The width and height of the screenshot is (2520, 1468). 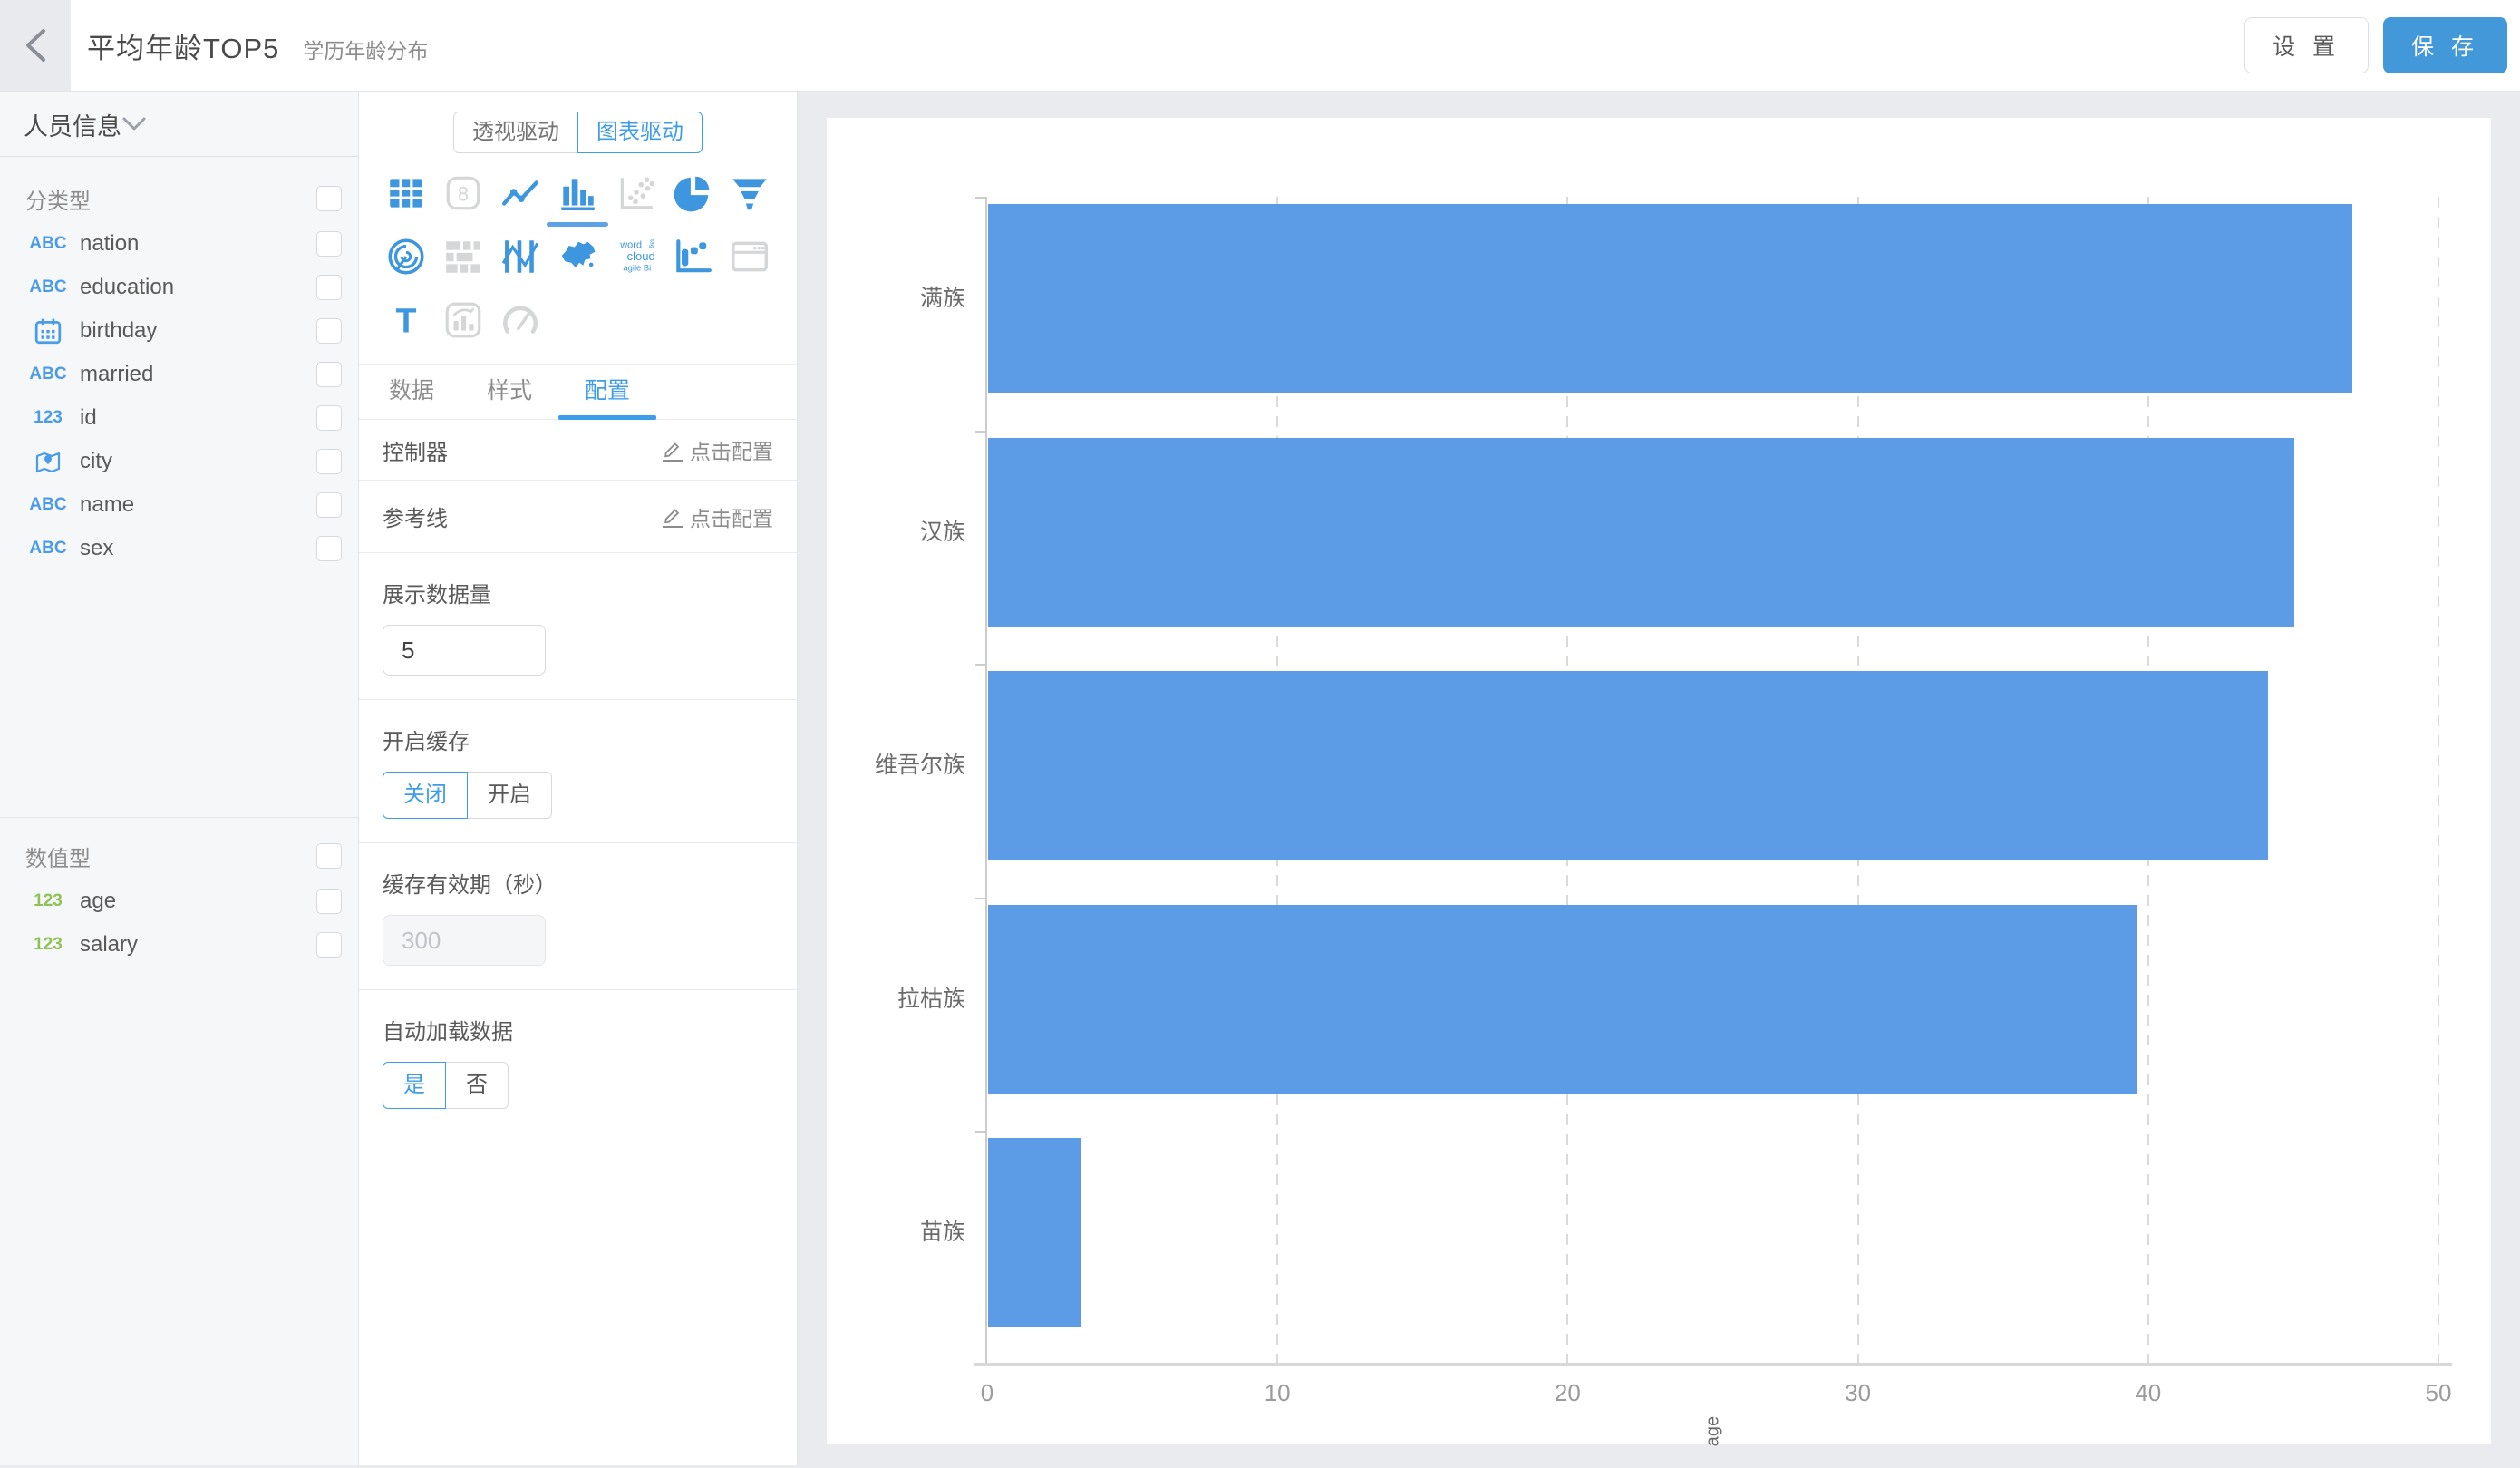 I want to click on x-tick-label-40: 40, so click(x=2149, y=1393).